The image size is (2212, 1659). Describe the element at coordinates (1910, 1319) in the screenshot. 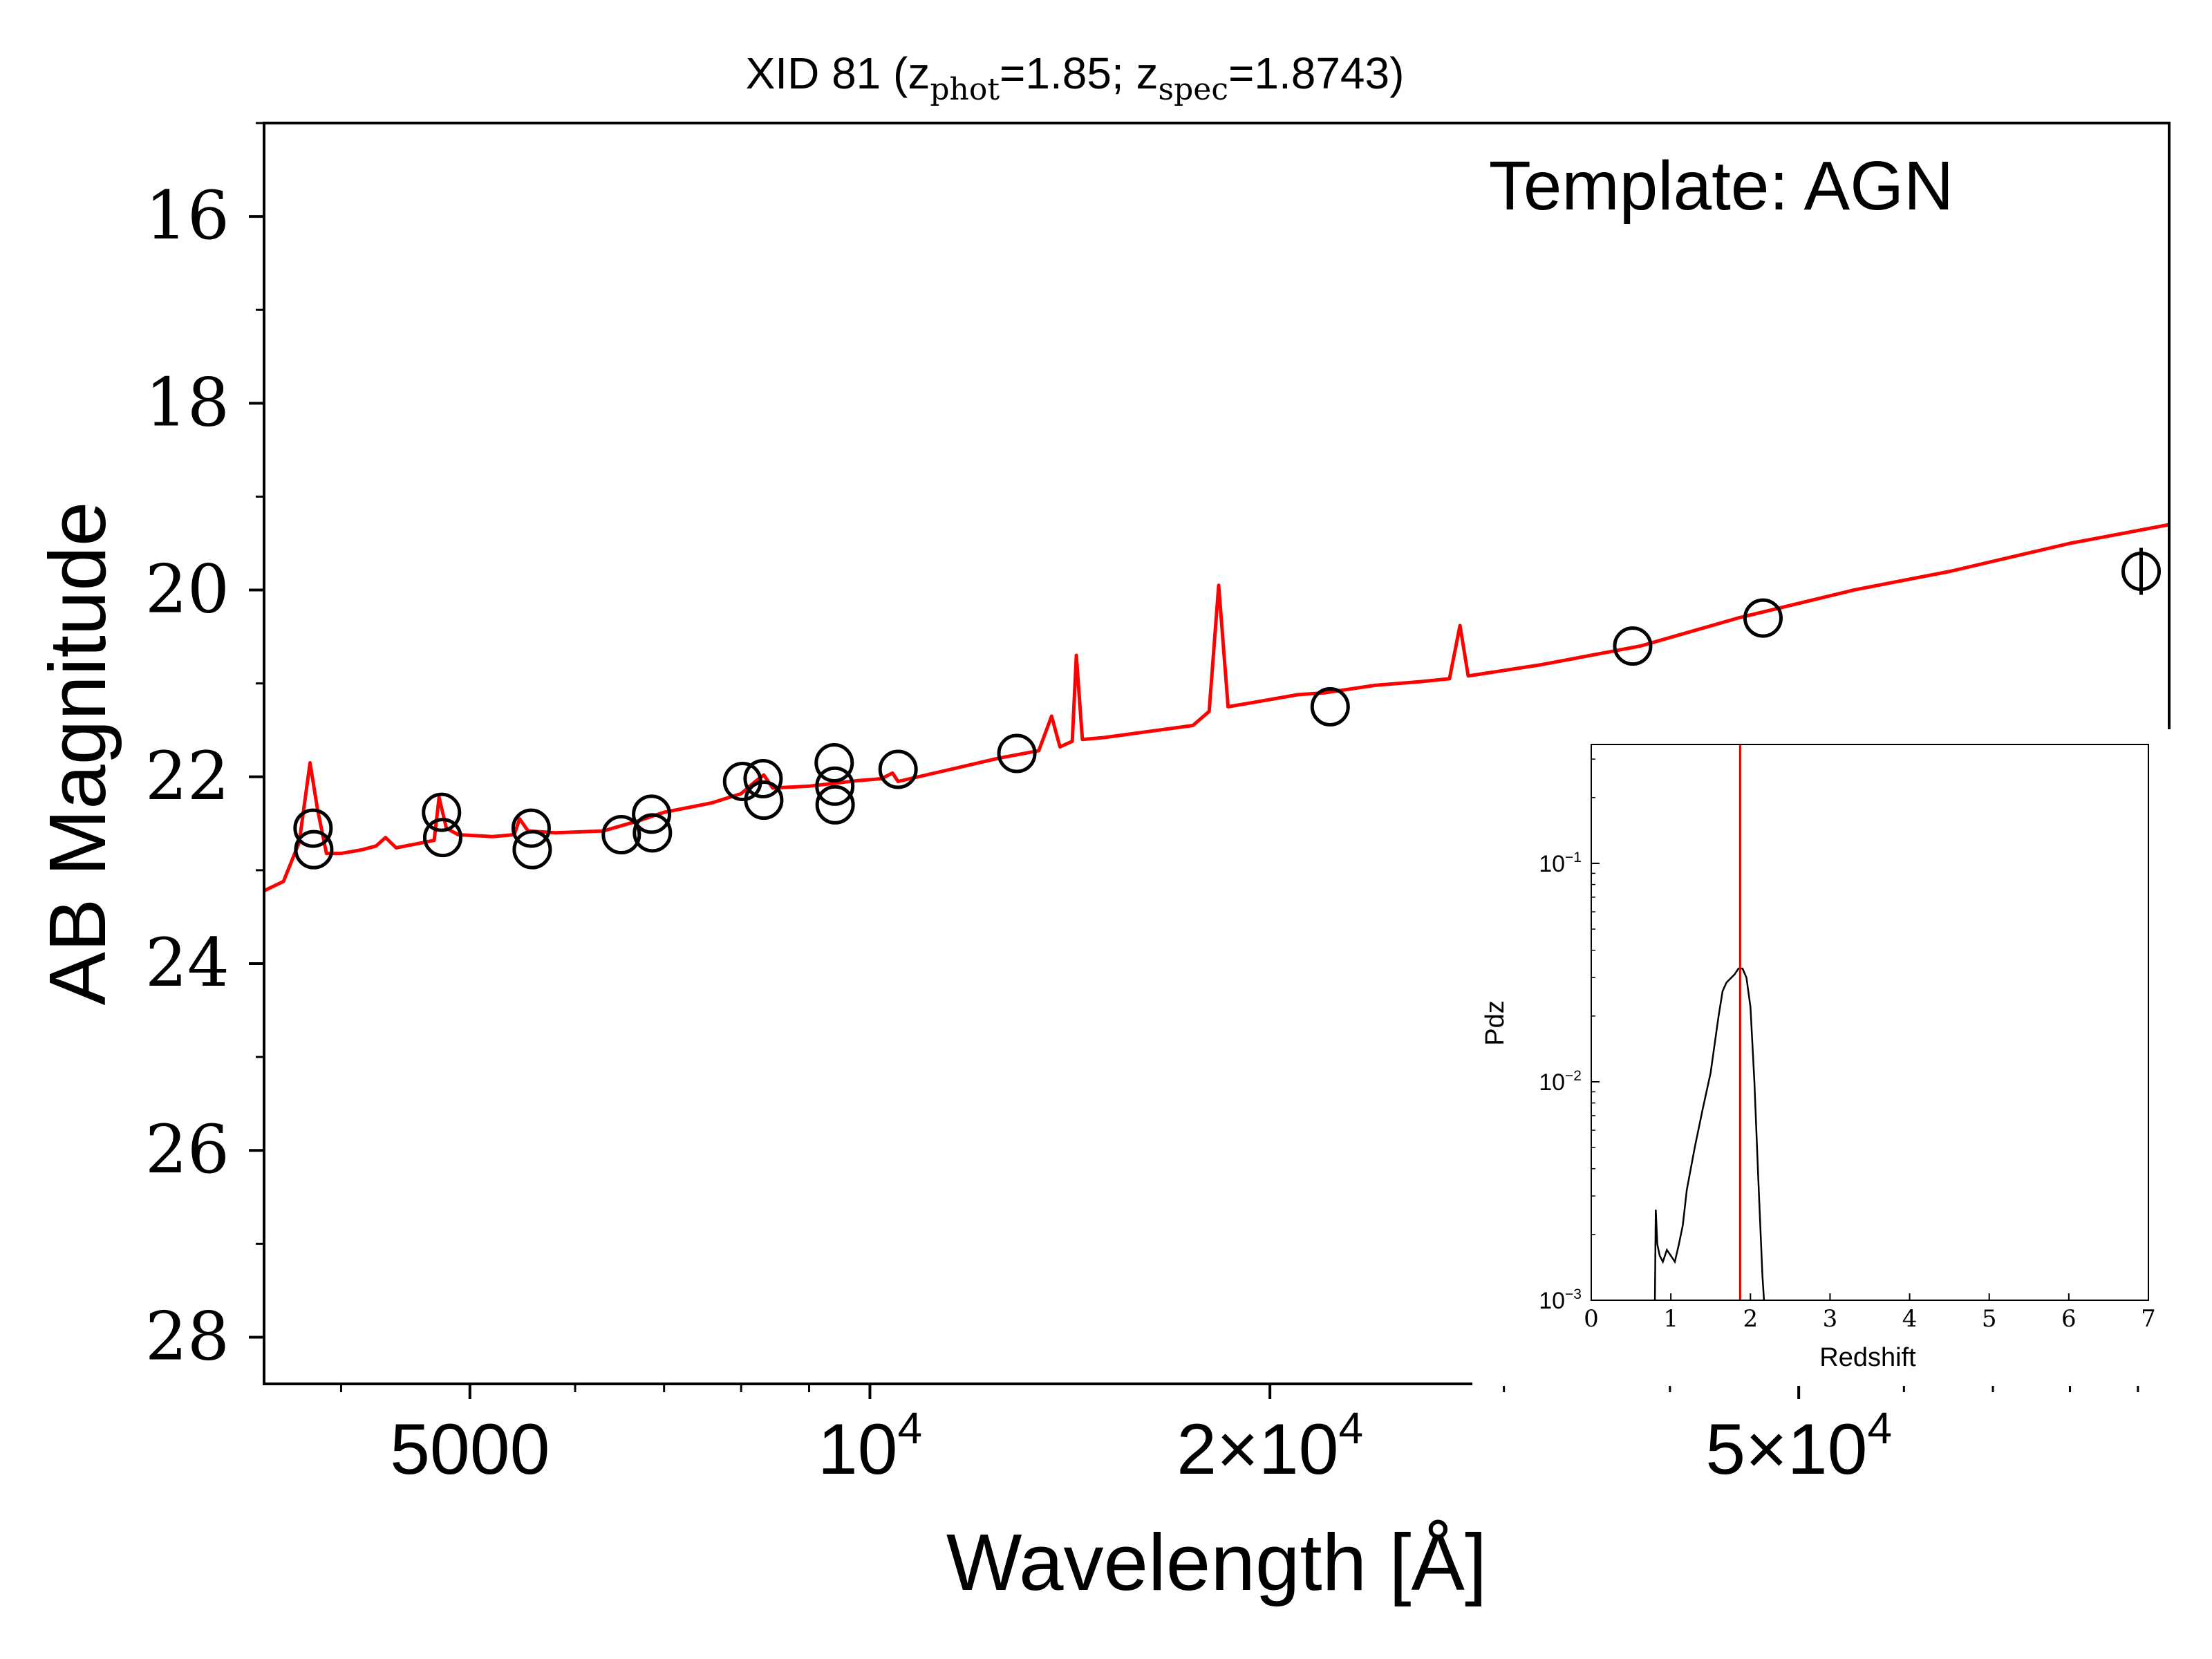

I see `inset-x-tick-label: 4` at that location.